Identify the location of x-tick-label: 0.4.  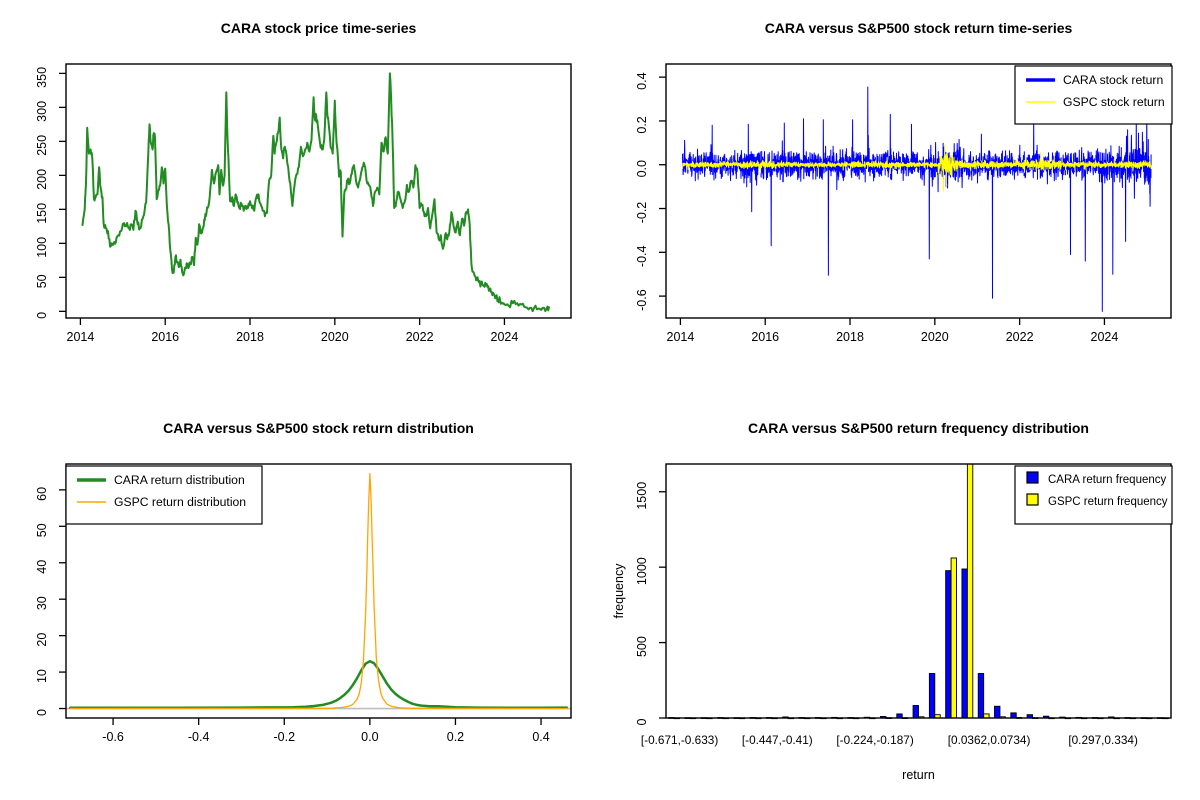
(540, 737).